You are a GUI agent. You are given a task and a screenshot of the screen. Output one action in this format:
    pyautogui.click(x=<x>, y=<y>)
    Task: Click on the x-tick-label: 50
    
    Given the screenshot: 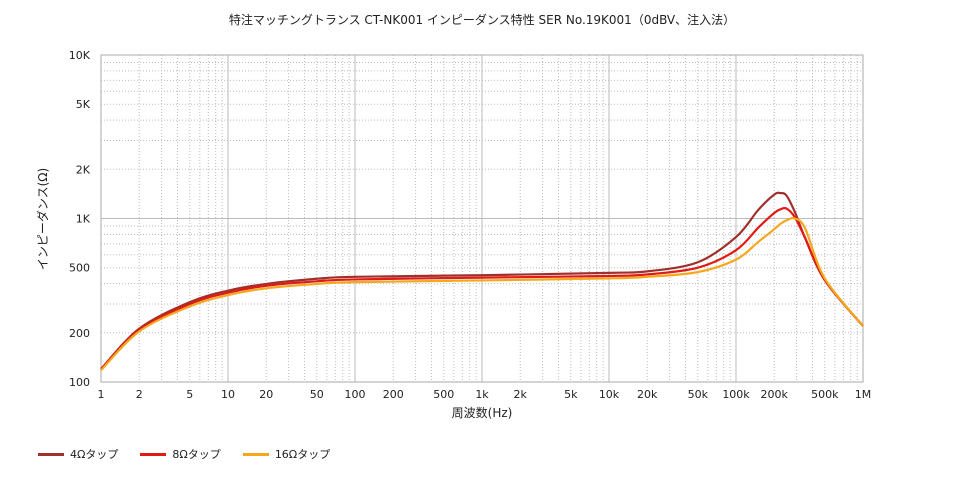 What is the action you would take?
    pyautogui.click(x=317, y=394)
    